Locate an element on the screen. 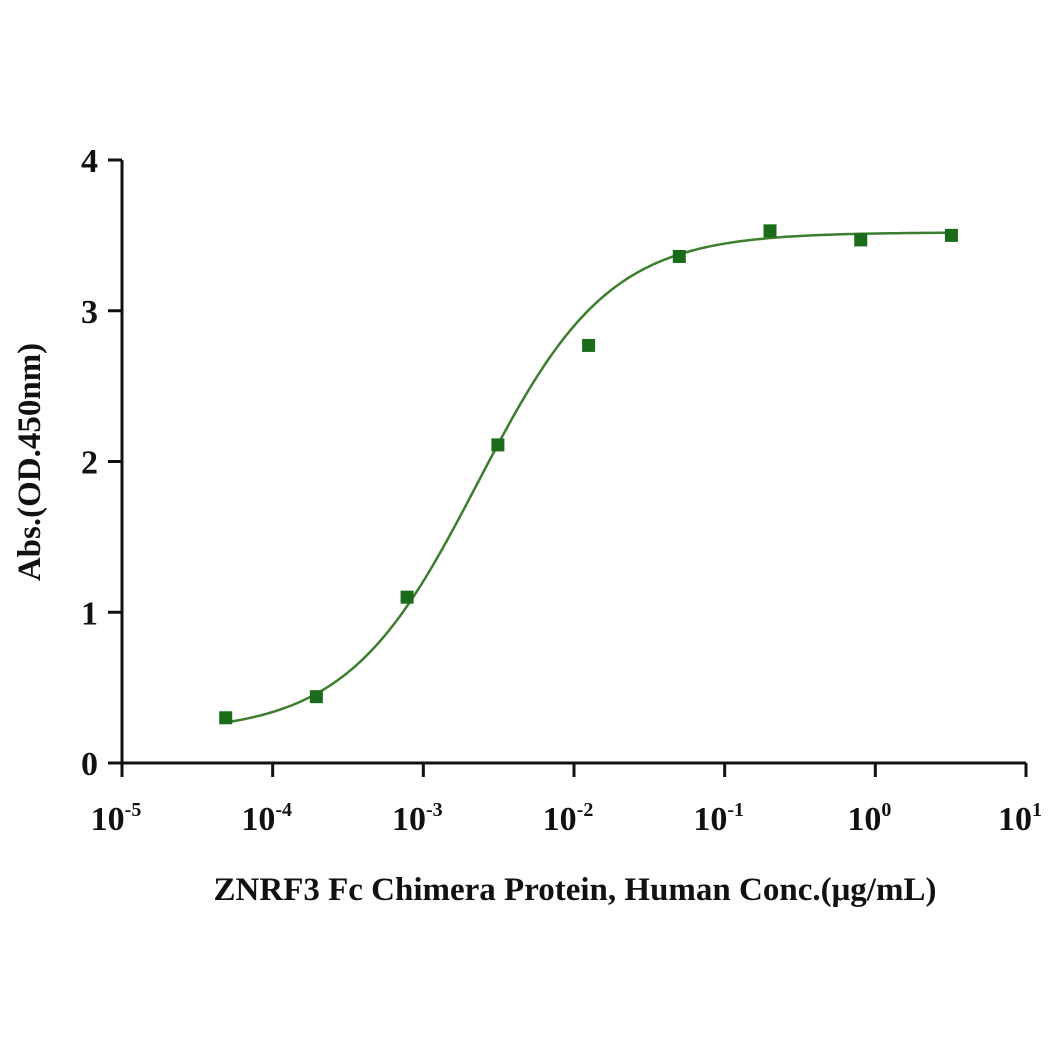 The image size is (1064, 1064). y-ticks: 0 1 2 3 4 is located at coordinates (101, 463).